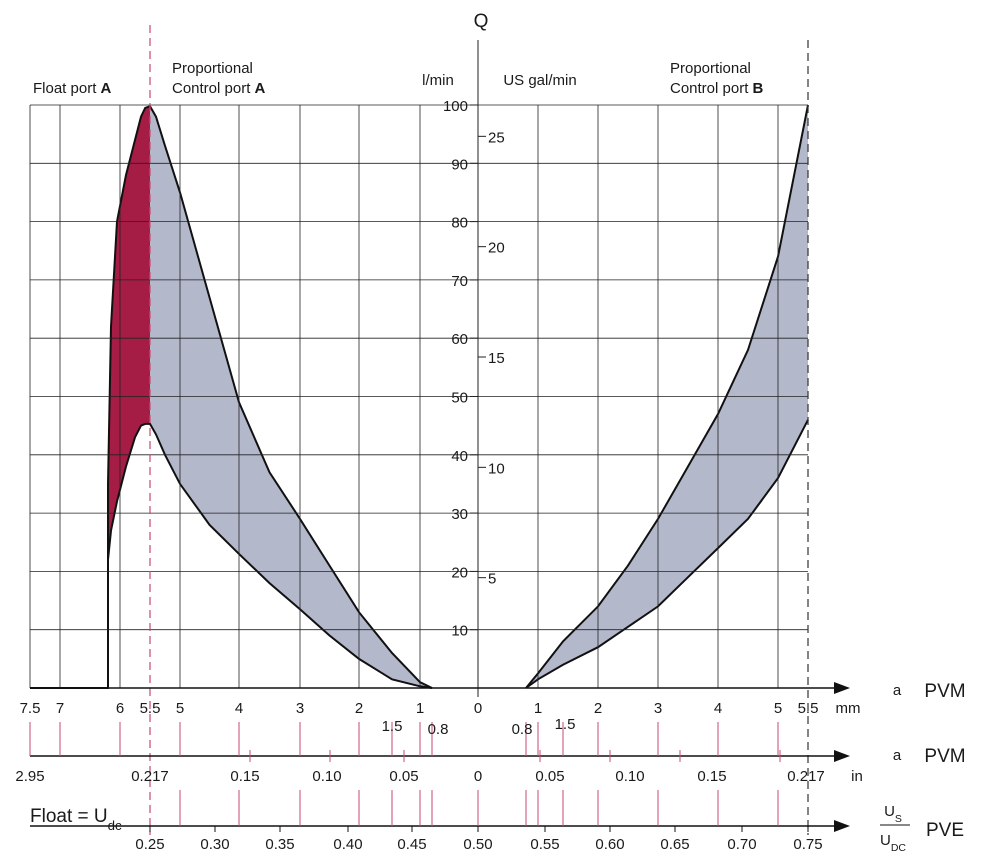 This screenshot has height=858, width=982. I want to click on ratio-tick-label: 0.65, so click(674, 844).